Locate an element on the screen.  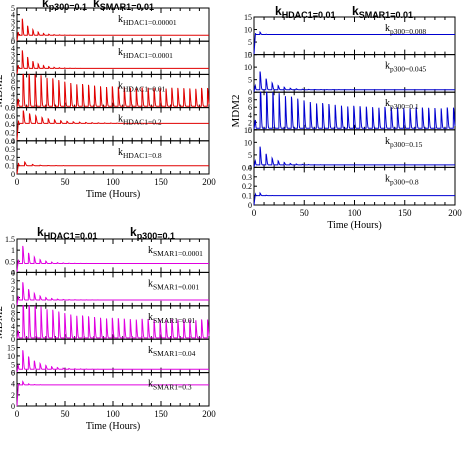
subplot-frame is located at coordinates (354, 148).